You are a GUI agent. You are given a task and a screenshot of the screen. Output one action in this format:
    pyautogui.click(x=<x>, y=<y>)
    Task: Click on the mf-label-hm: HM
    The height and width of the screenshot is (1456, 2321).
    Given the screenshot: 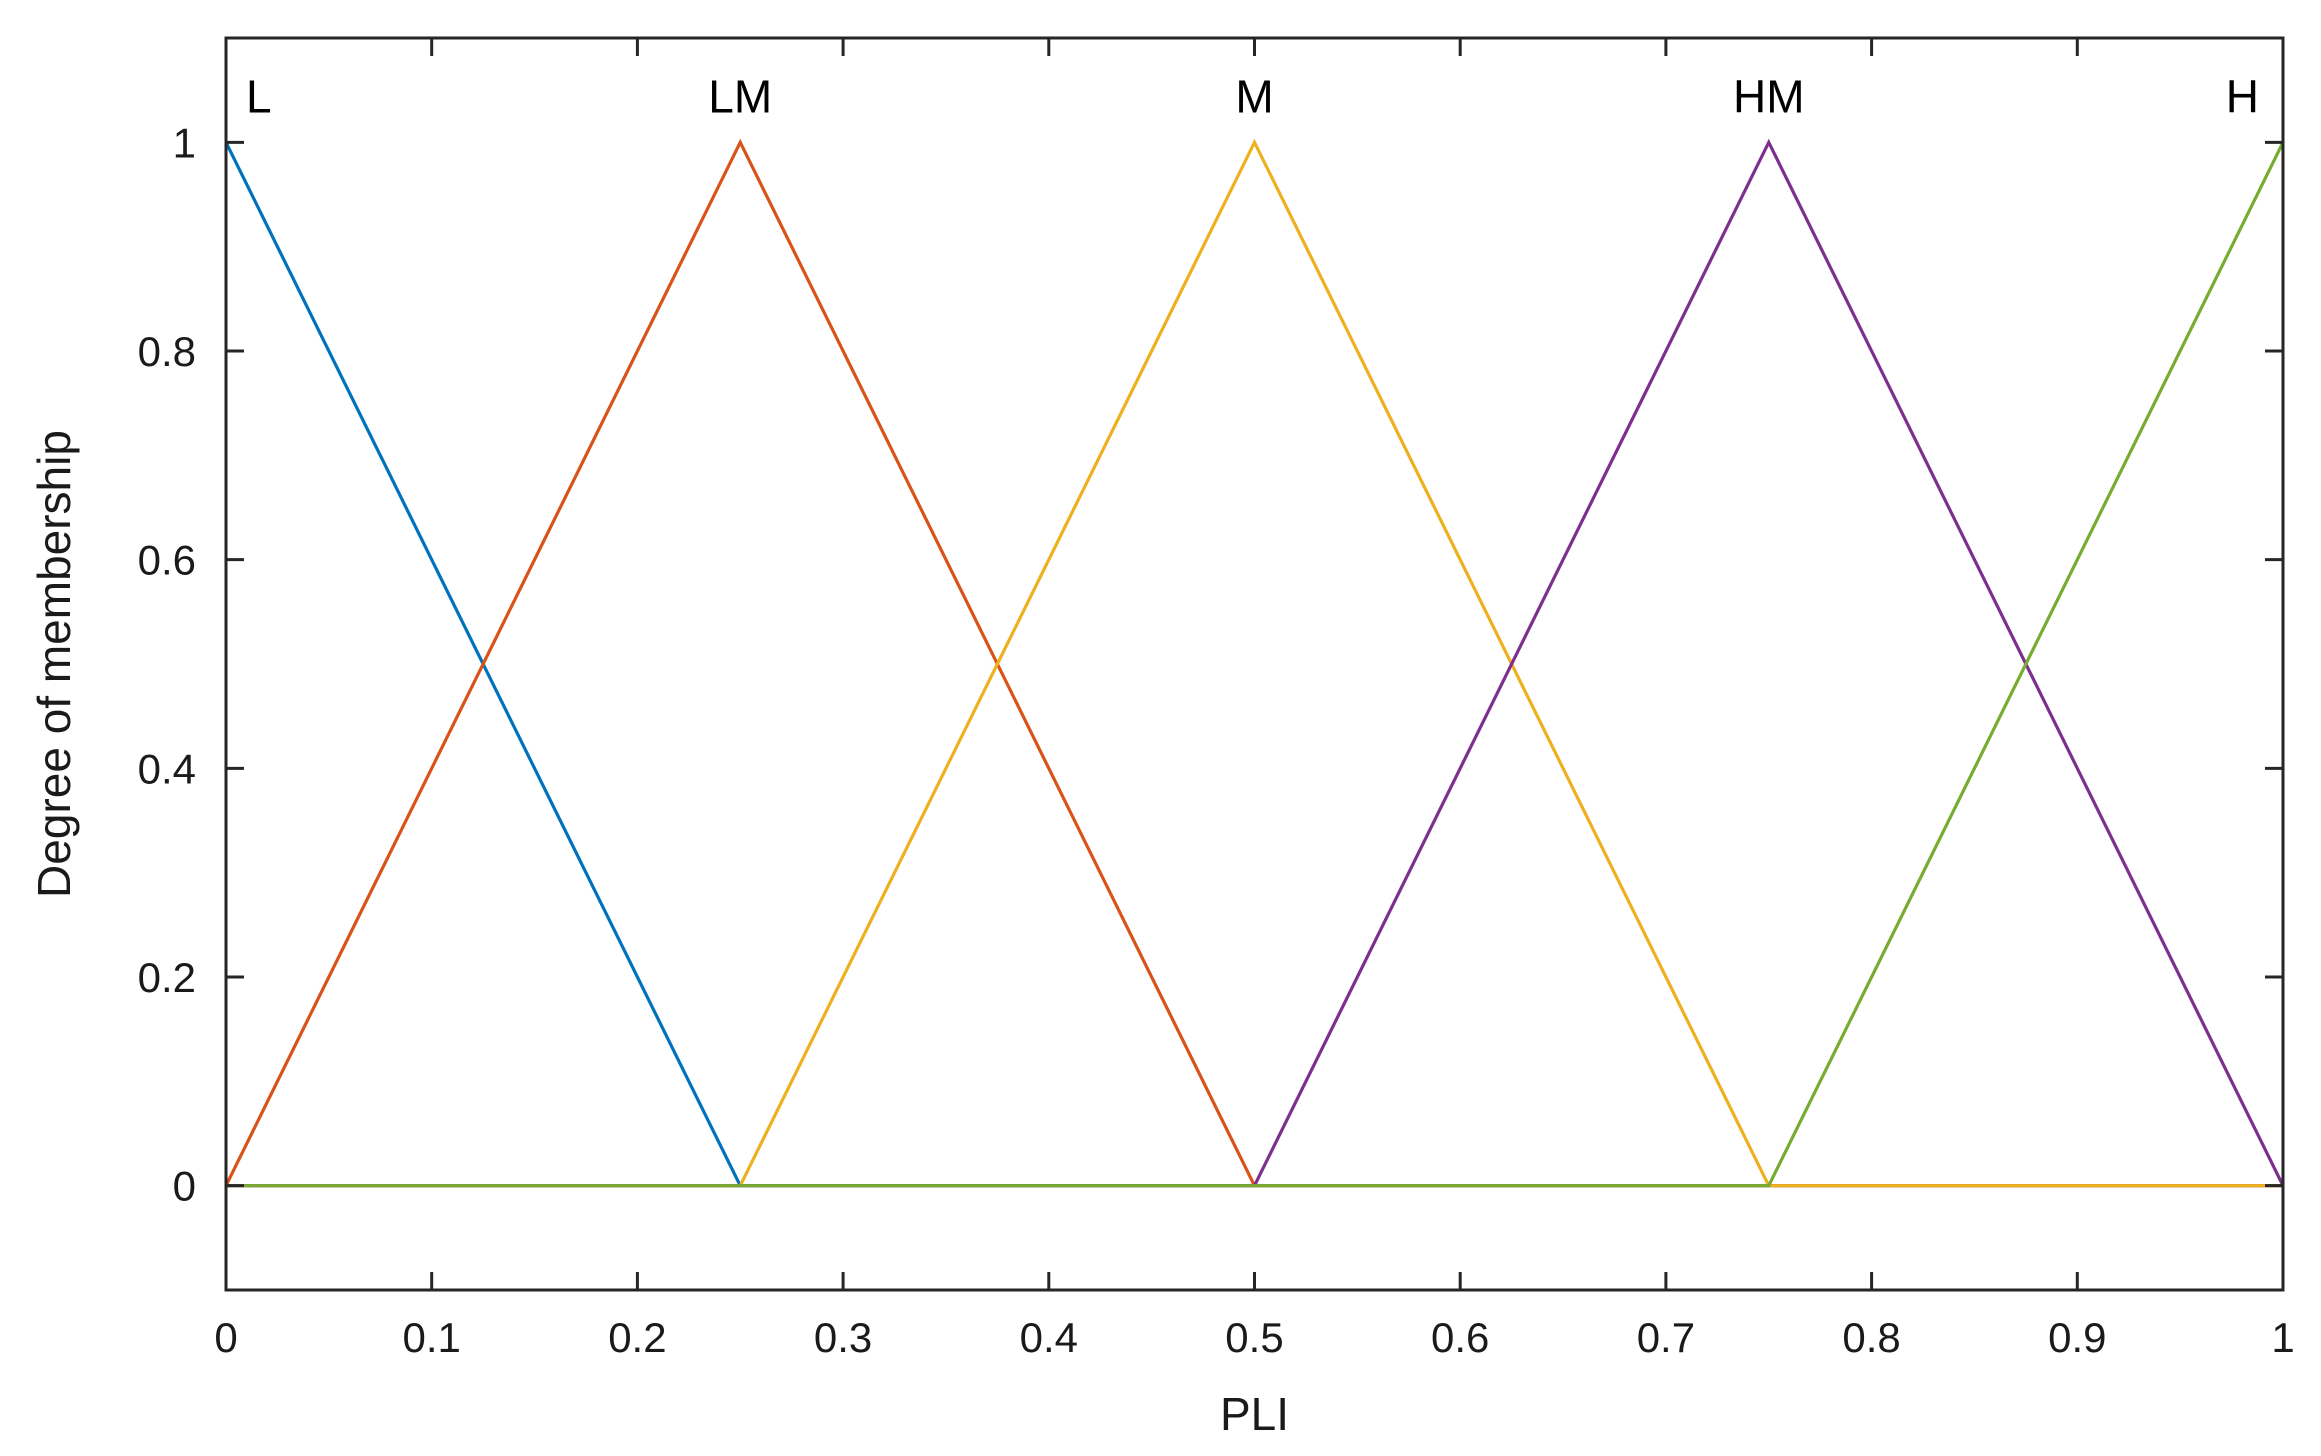 What is the action you would take?
    pyautogui.click(x=1769, y=96)
    